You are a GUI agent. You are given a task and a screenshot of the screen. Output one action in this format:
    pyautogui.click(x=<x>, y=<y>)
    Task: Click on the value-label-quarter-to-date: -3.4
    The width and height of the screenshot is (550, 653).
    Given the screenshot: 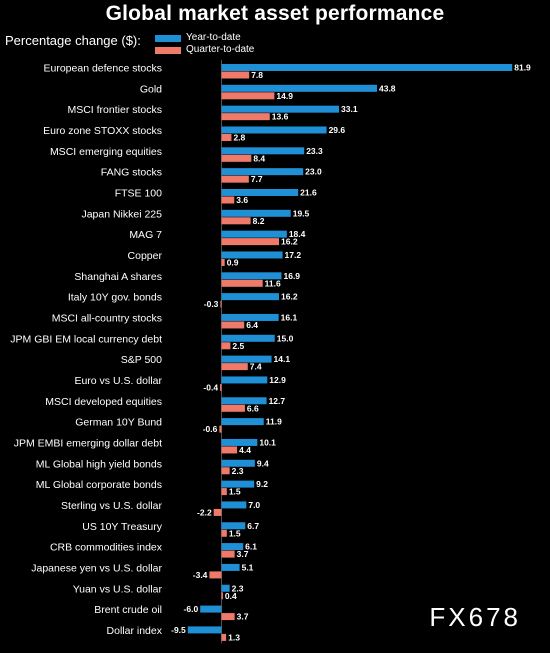 What is the action you would take?
    pyautogui.click(x=200, y=575)
    